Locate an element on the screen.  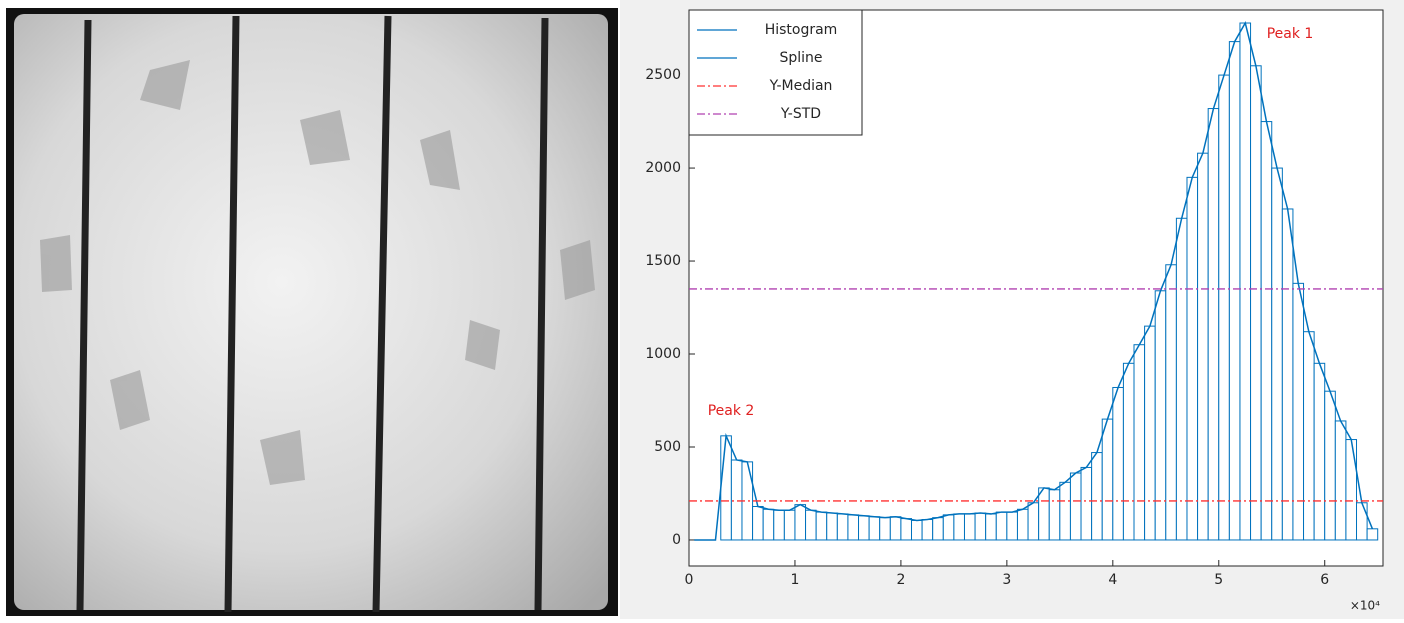
legend-label: Y-STD is located at coordinates (800, 114).